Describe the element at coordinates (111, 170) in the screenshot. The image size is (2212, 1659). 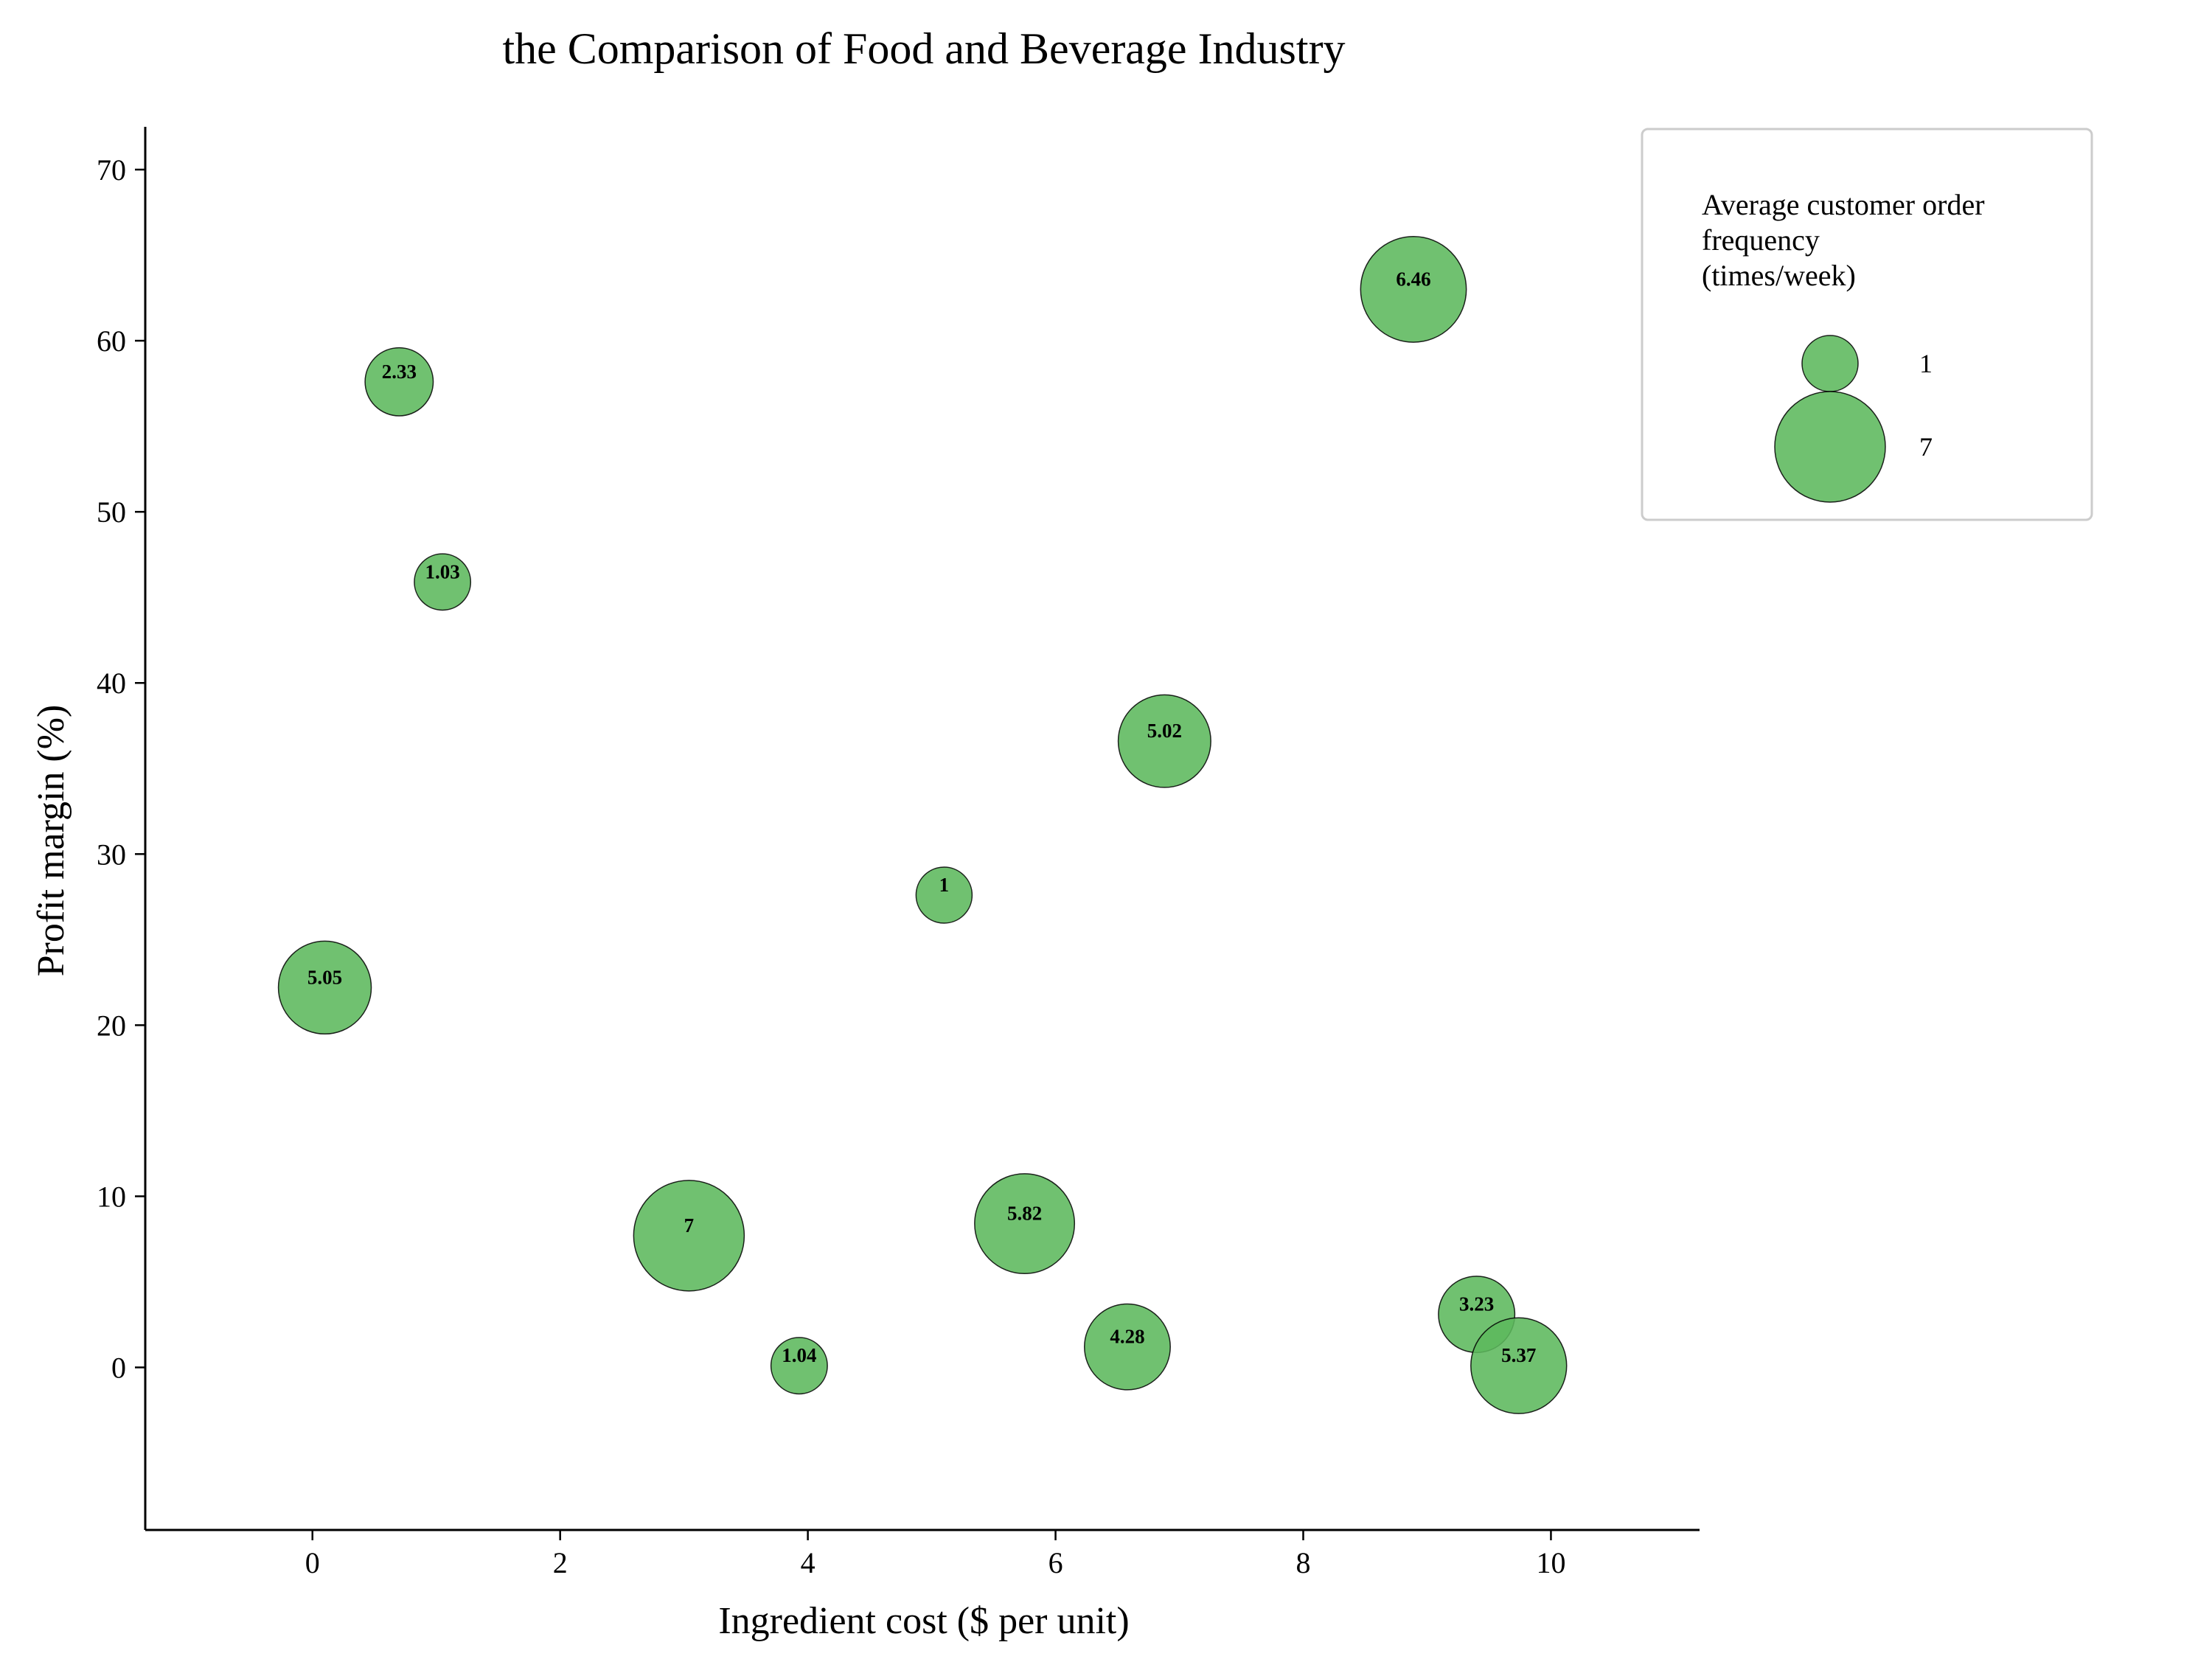
I see `y-tick-label: 70` at that location.